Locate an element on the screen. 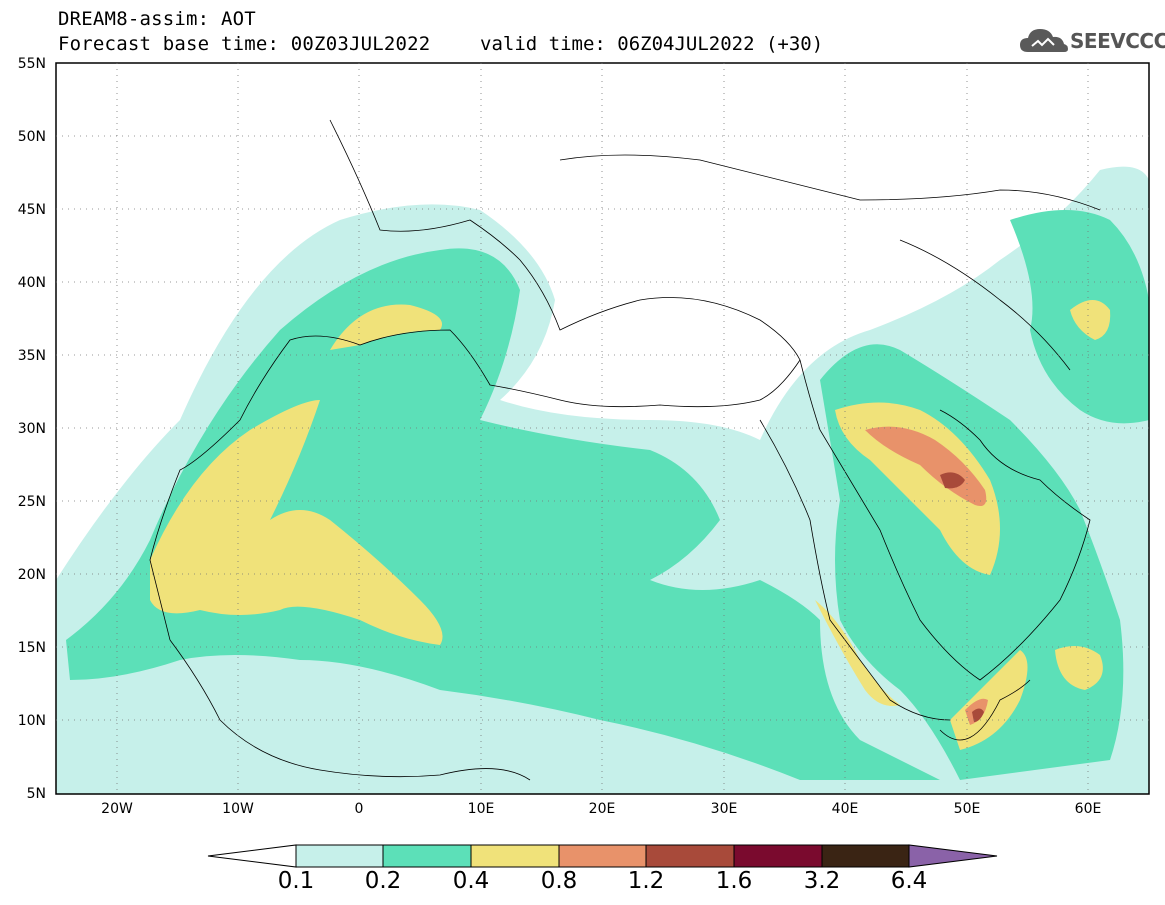 The height and width of the screenshot is (905, 1165). aot-band-0.4-redsea is located at coordinates (857, 653).